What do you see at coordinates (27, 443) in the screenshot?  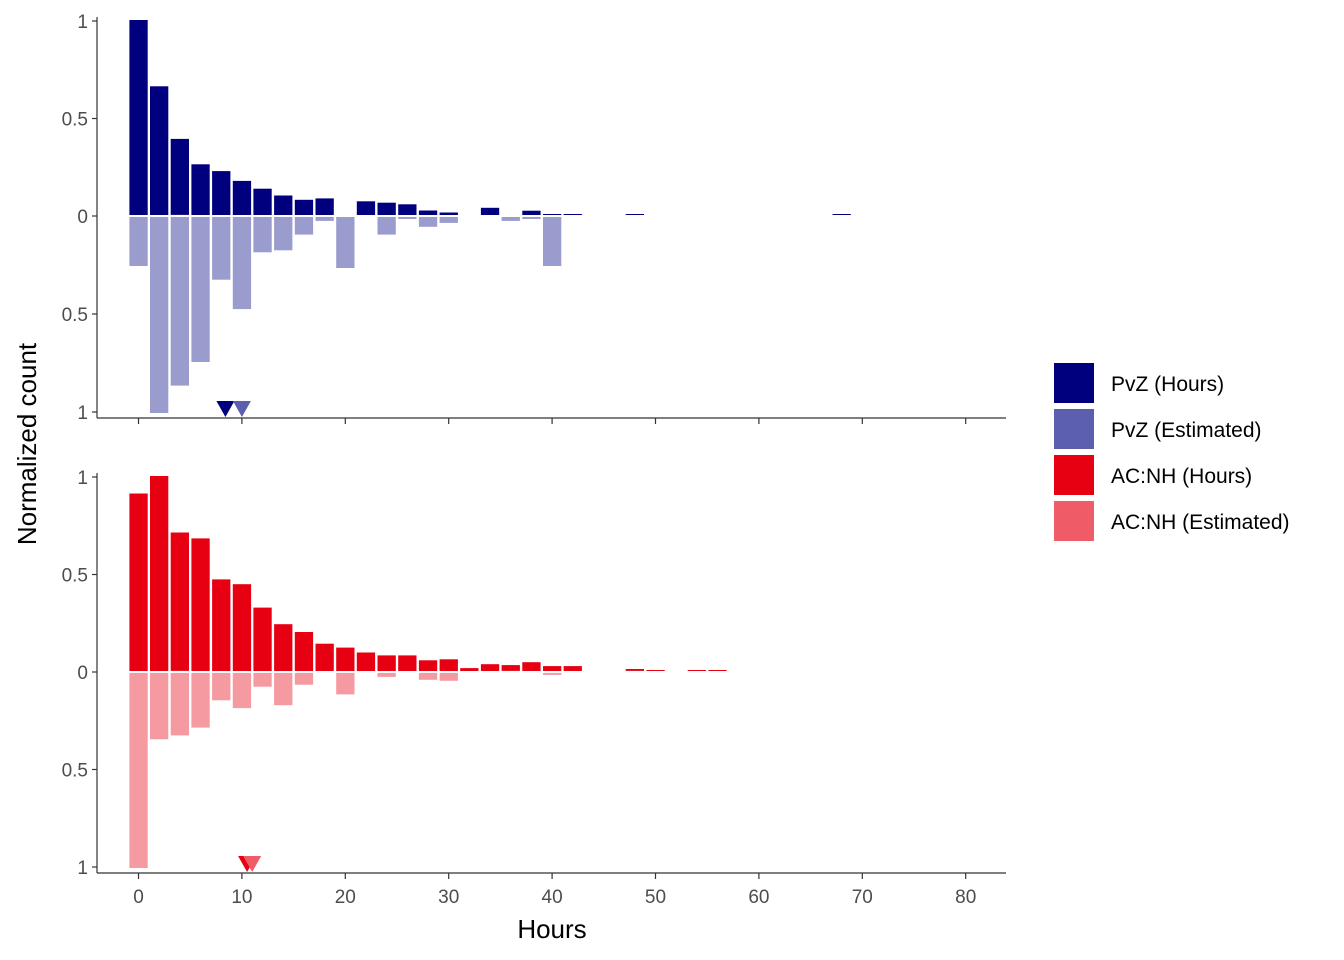 I see `y-axis-title: Normalized count` at bounding box center [27, 443].